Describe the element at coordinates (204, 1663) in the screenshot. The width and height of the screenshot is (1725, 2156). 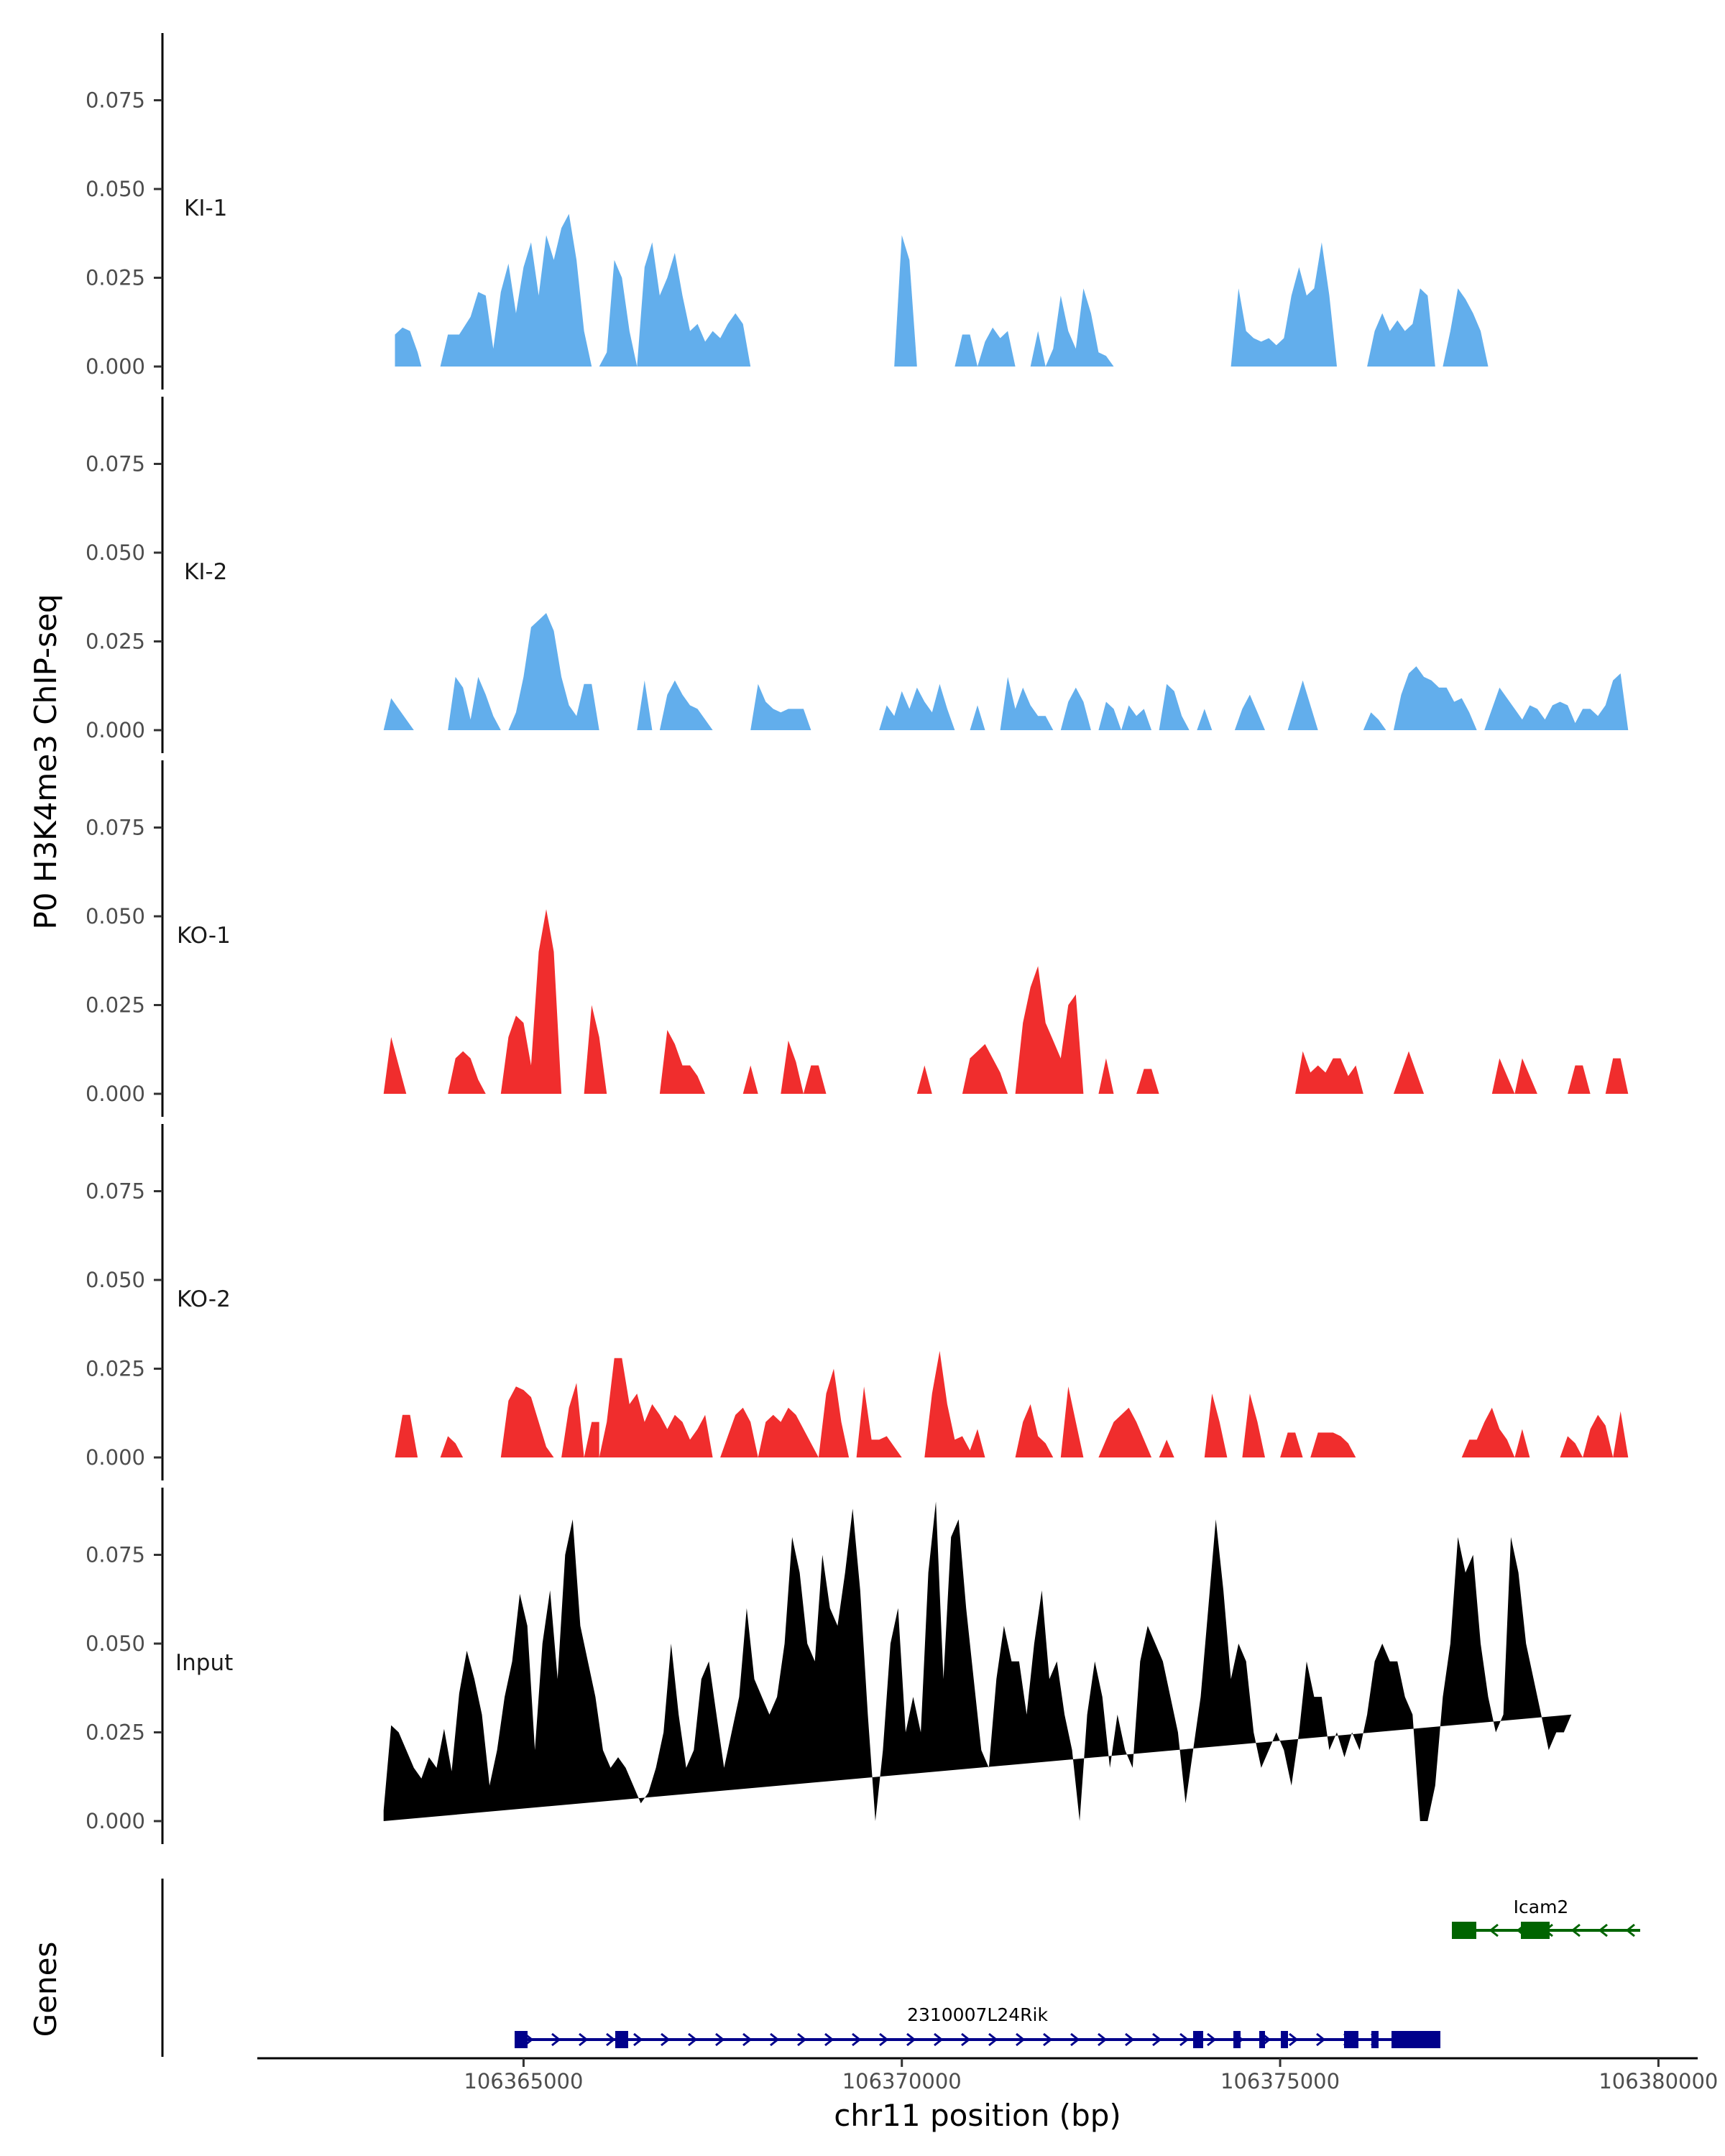
I see `track-label: Input` at that location.